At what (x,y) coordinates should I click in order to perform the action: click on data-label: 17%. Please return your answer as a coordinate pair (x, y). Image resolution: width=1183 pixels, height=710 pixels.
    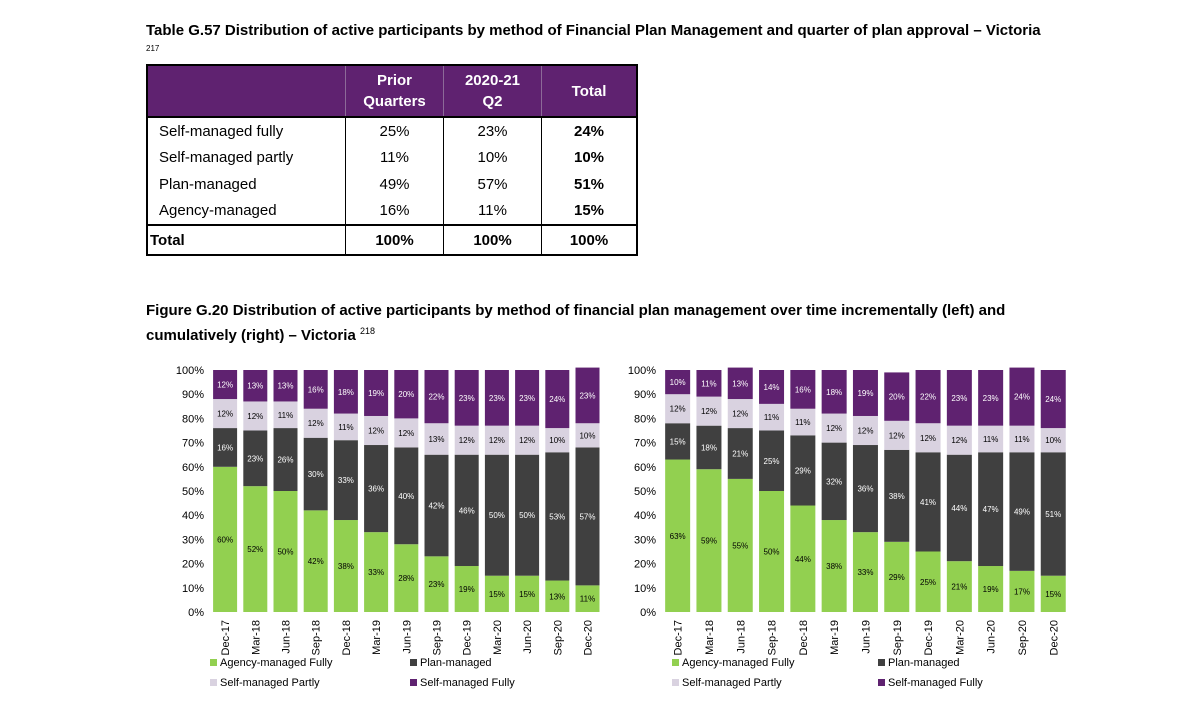
    Looking at the image, I should click on (1022, 591).